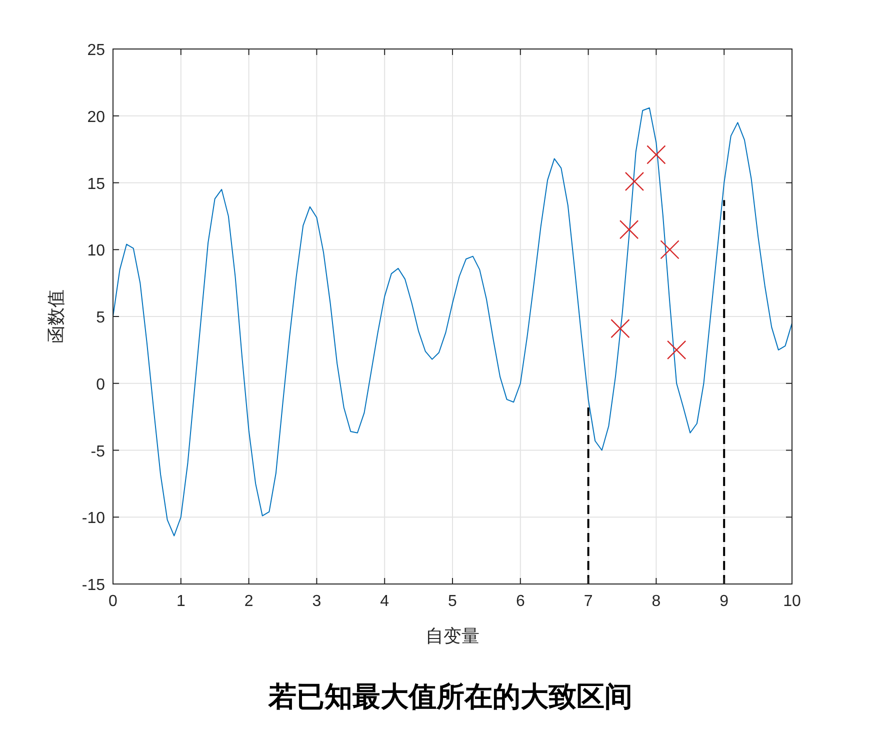 The image size is (875, 735). I want to click on x-axis-title: 自变量, so click(453, 636).